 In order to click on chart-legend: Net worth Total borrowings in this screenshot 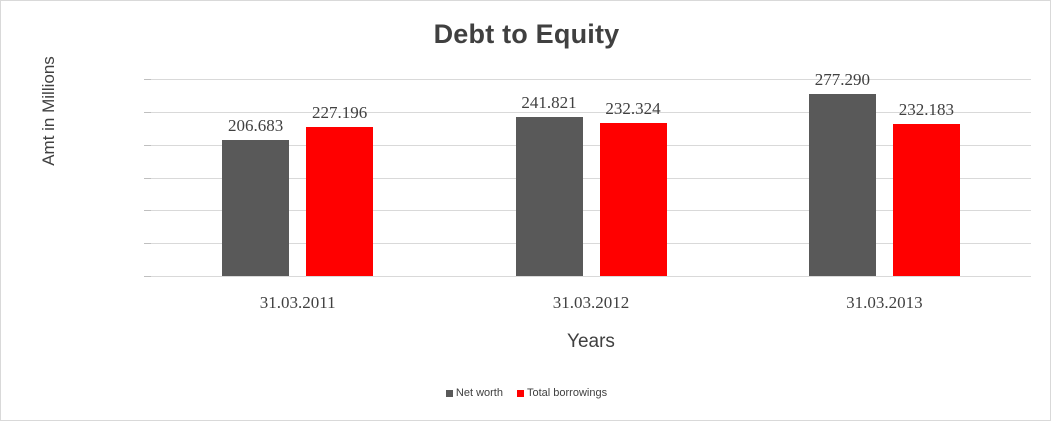, I will do `click(525, 393)`.